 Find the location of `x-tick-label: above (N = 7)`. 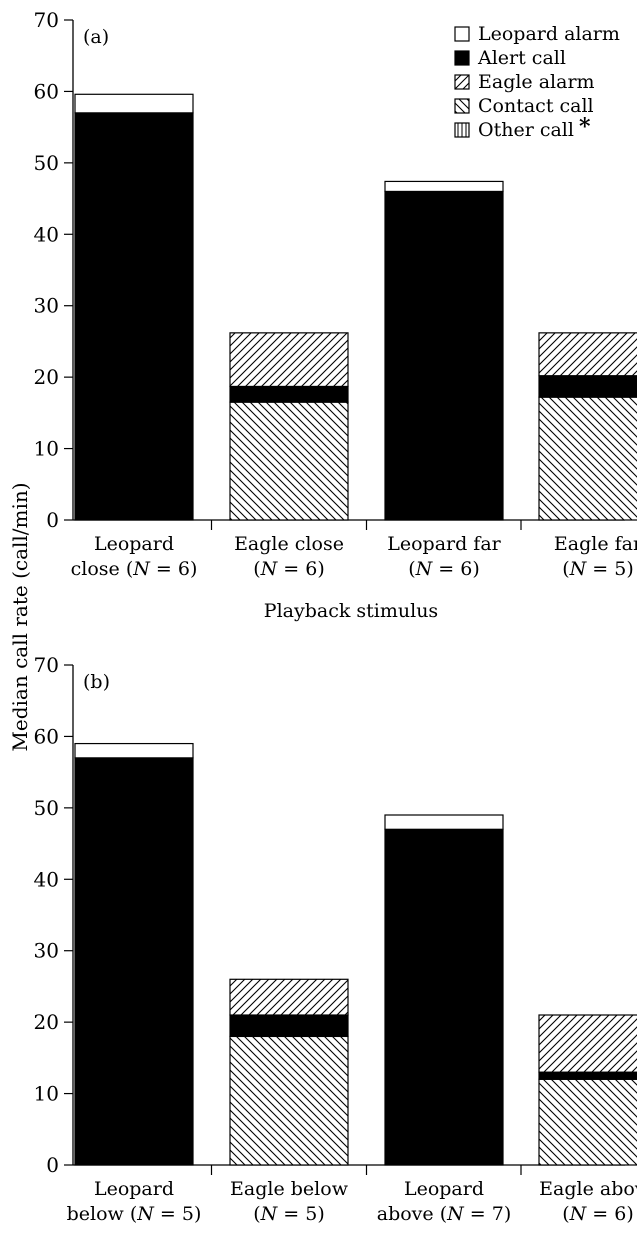

x-tick-label: above (N = 7) is located at coordinates (444, 1214).